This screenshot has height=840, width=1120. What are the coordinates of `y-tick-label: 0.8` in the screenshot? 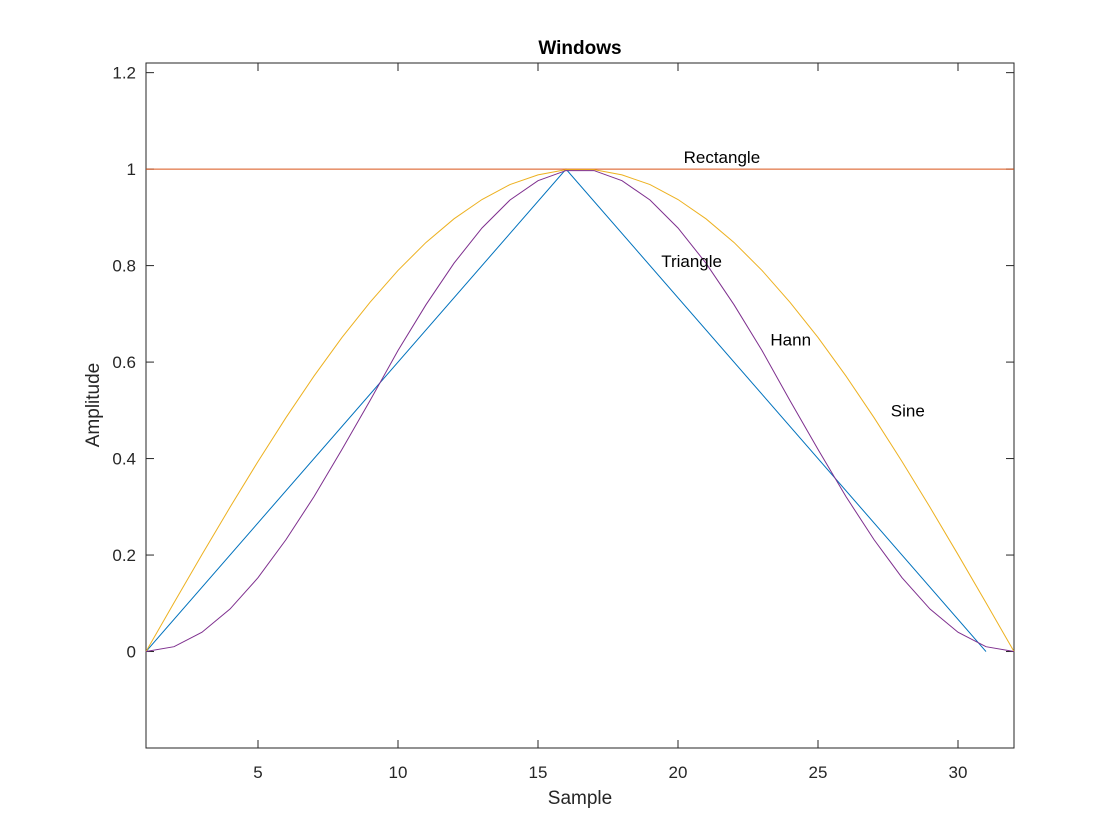 It's located at (124, 266).